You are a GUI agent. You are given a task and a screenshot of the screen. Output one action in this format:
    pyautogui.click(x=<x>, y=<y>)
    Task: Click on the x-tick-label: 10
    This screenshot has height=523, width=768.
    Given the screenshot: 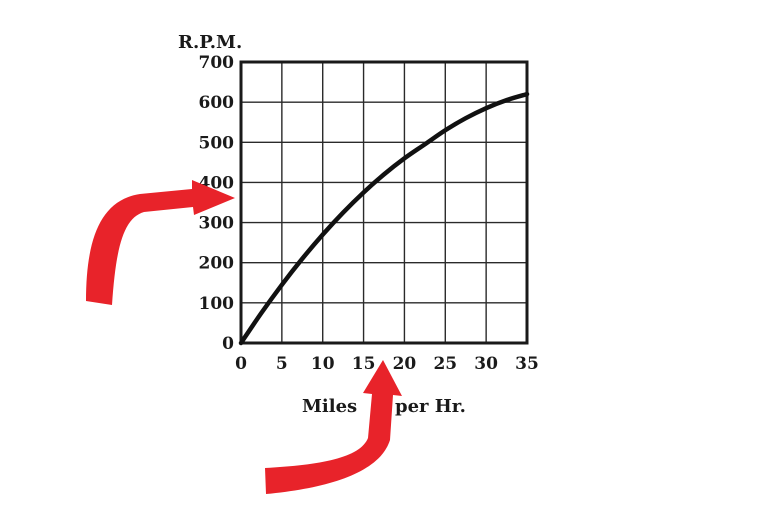 What is the action you would take?
    pyautogui.click(x=323, y=364)
    